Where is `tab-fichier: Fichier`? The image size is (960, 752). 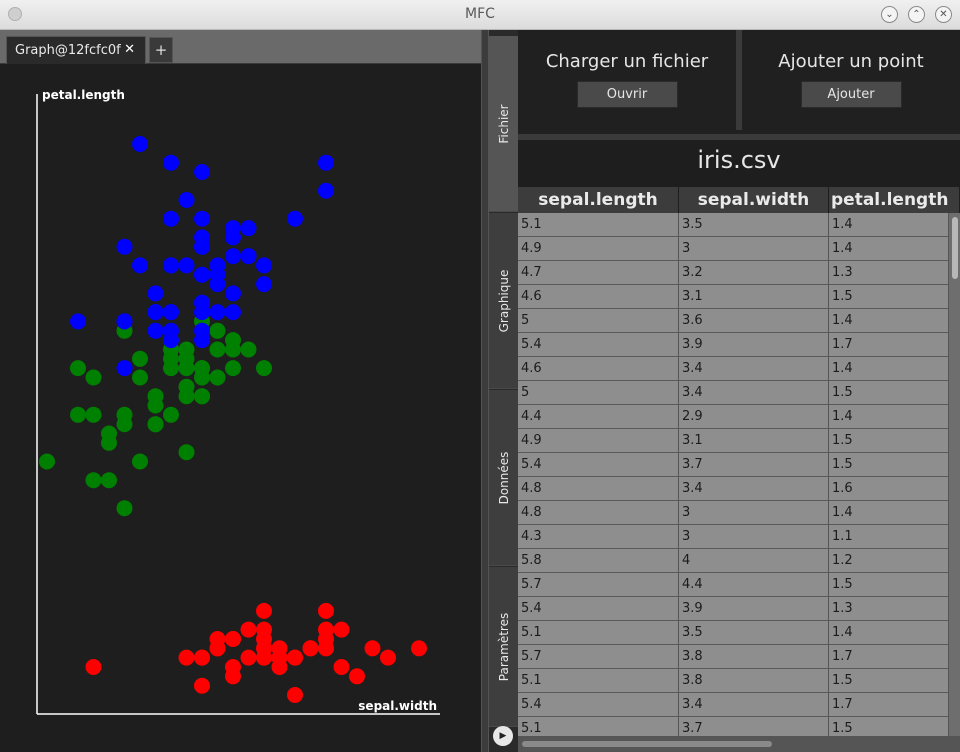 tab-fichier: Fichier is located at coordinates (503, 124).